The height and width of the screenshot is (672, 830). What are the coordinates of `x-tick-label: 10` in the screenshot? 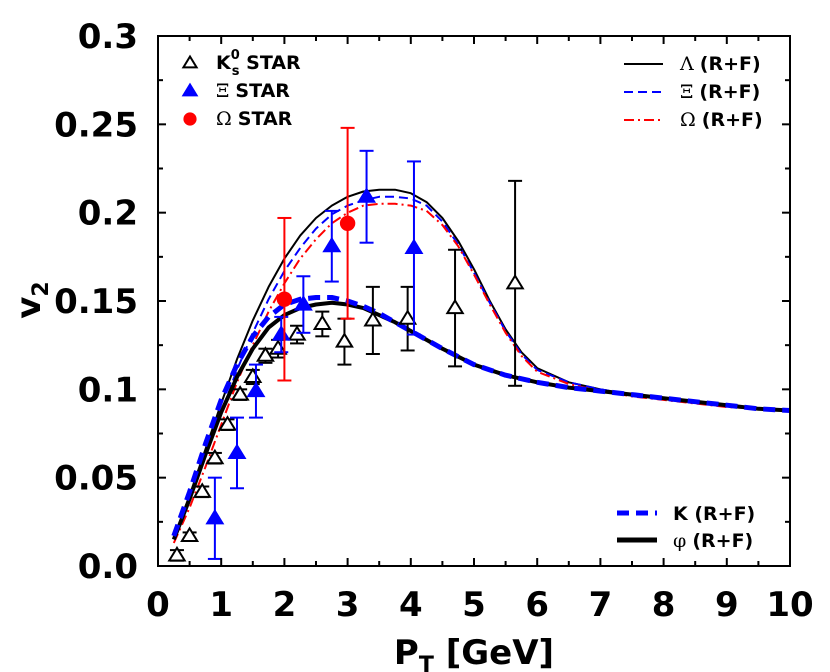 It's located at (789, 605).